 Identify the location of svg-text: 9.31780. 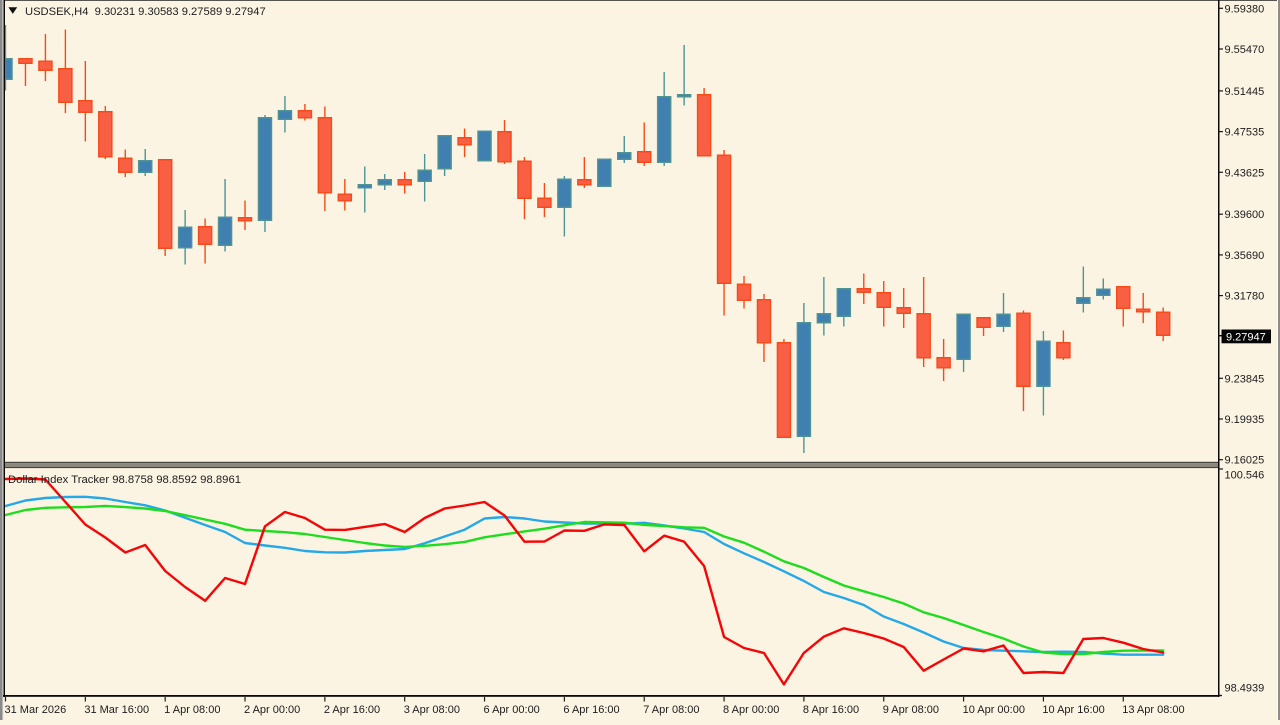
(1245, 297).